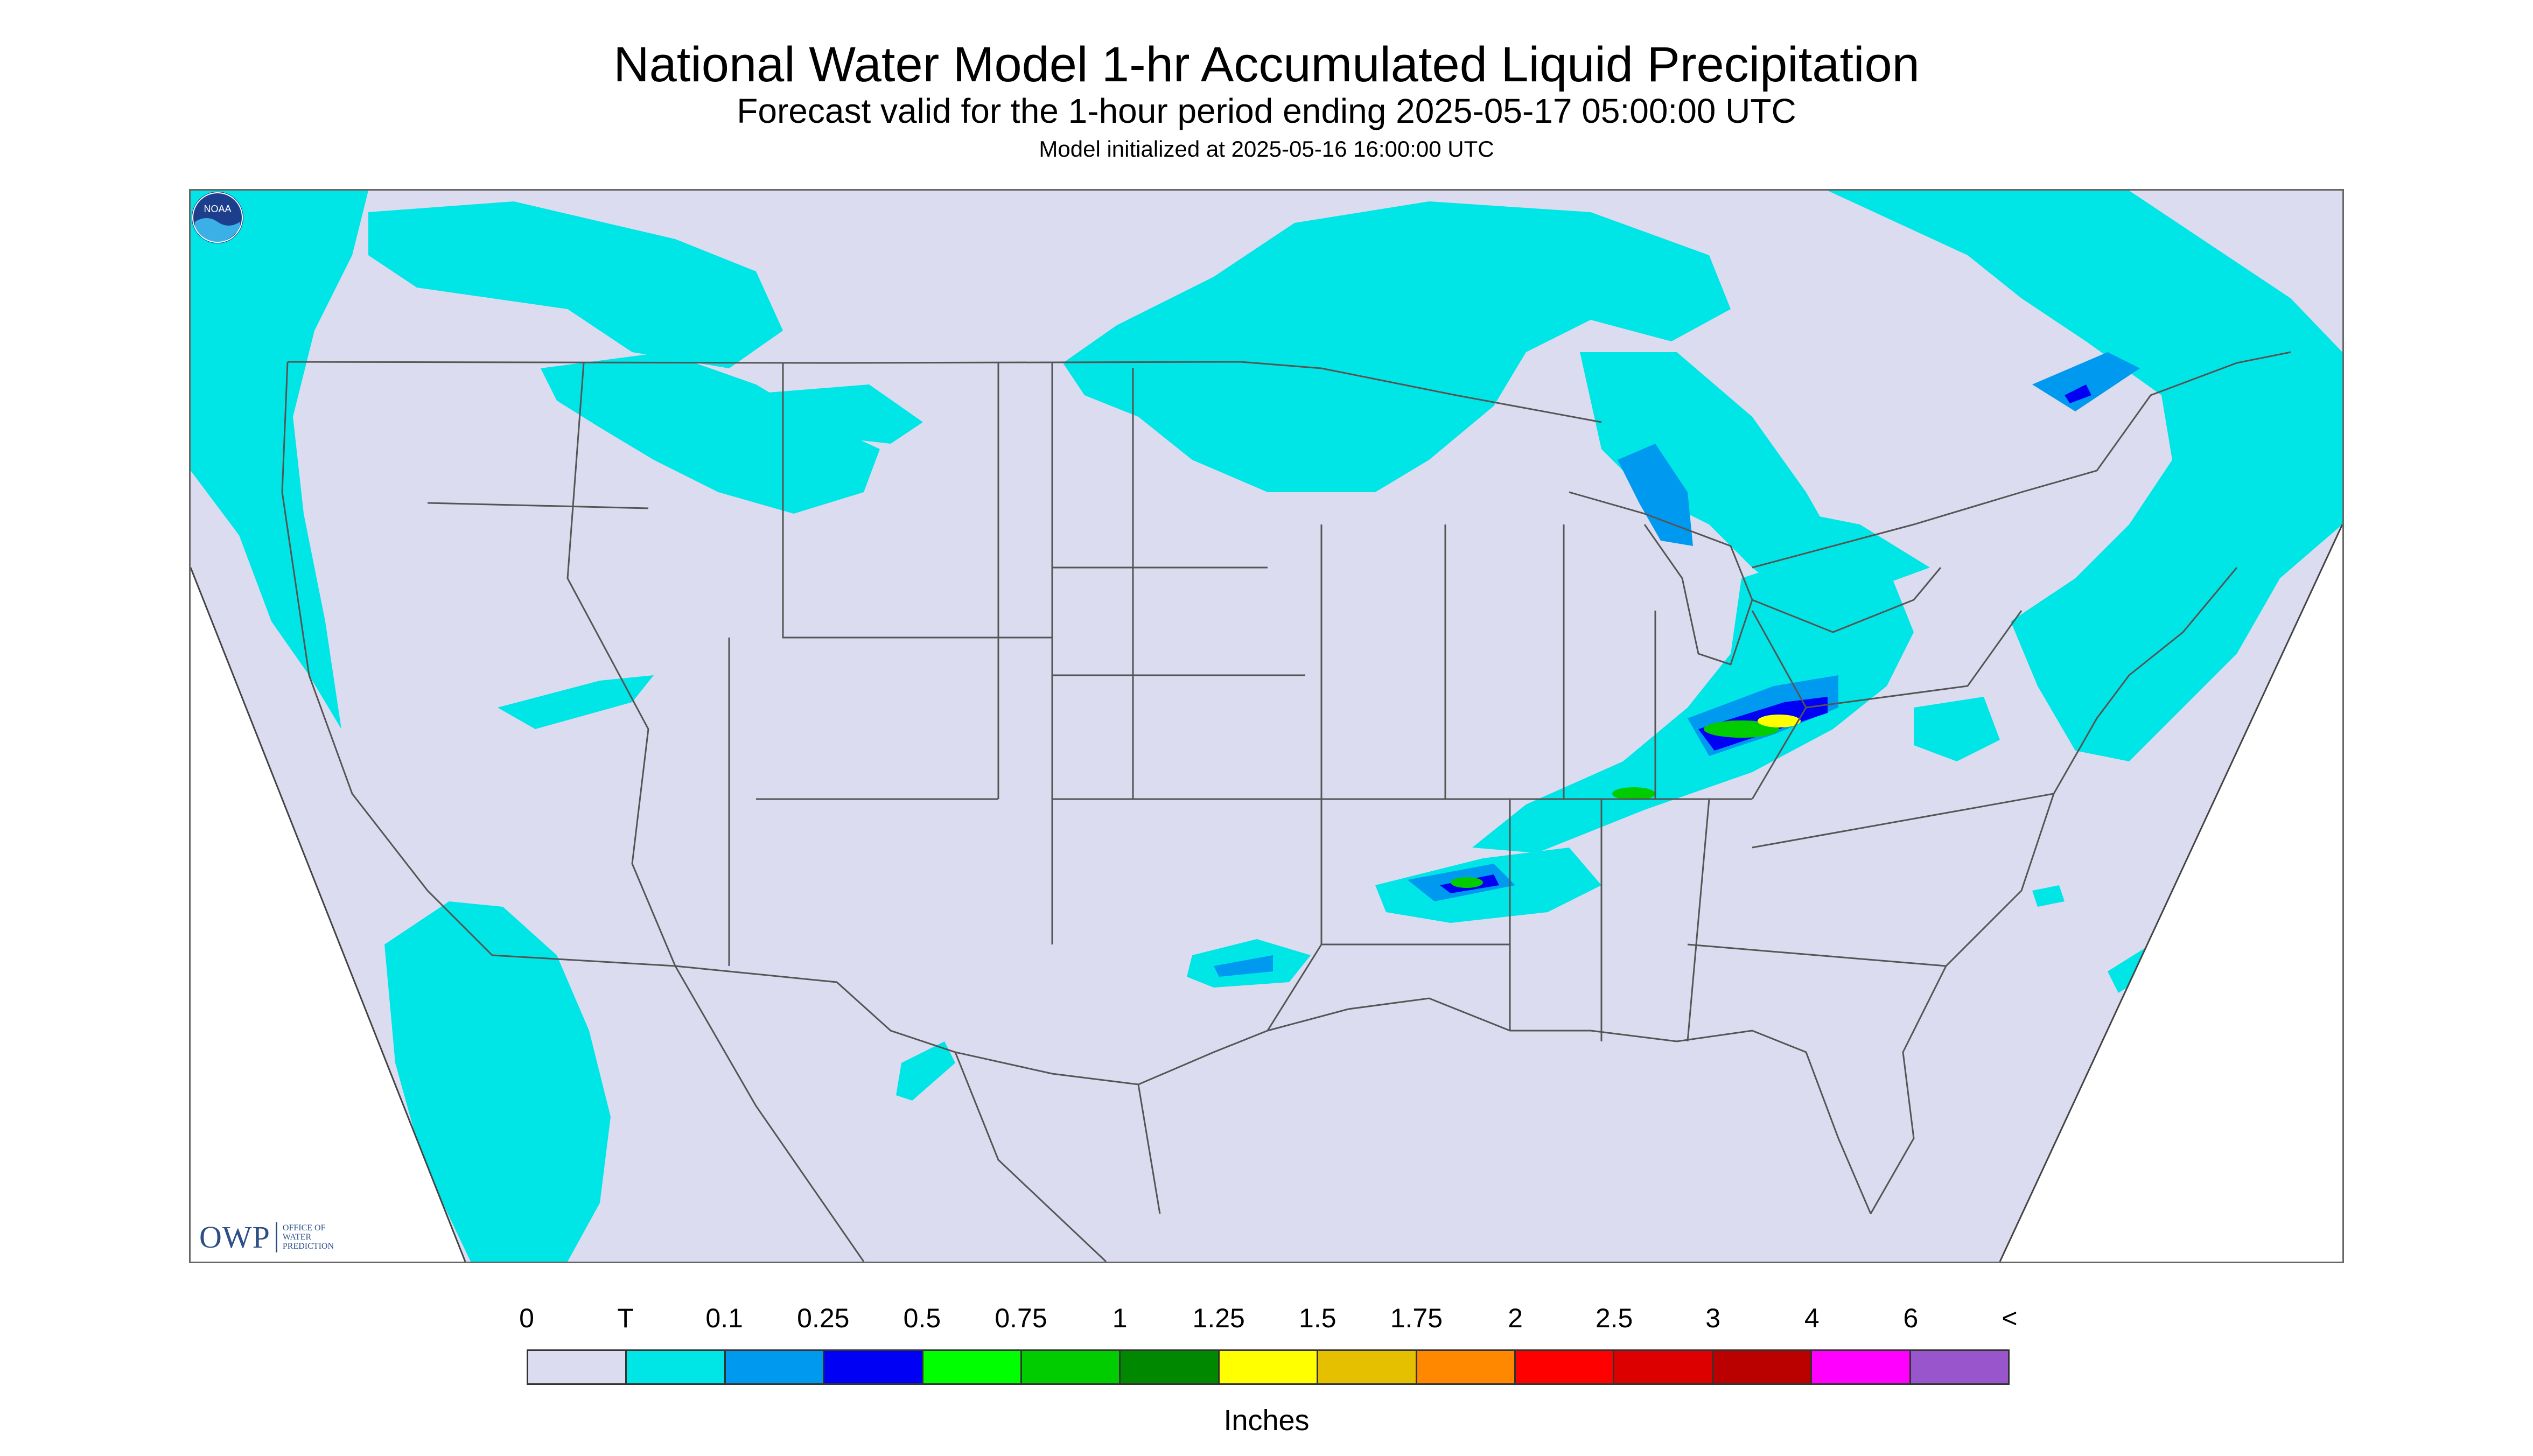  Describe the element at coordinates (217, 209) in the screenshot. I see `noaa-logo-text: NOAA` at that location.